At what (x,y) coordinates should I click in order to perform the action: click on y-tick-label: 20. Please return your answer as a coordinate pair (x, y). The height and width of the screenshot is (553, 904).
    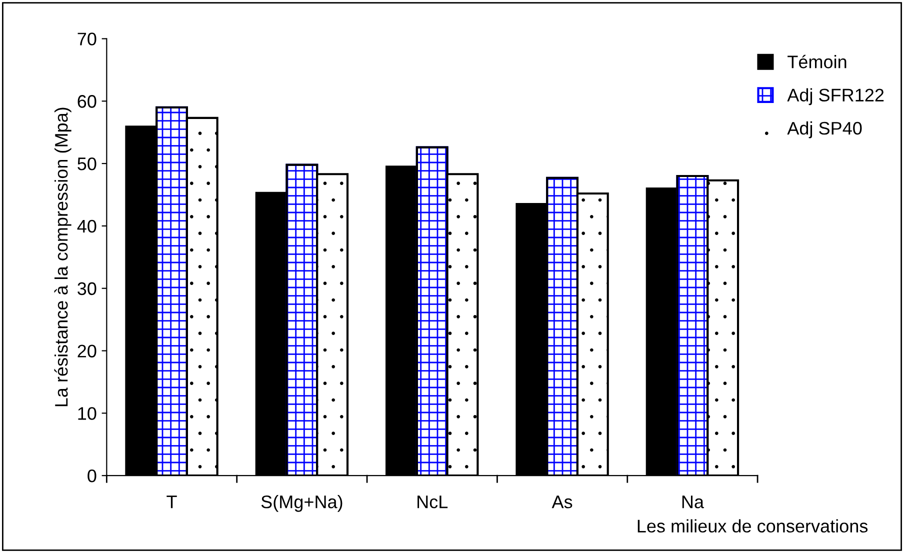
    Looking at the image, I should click on (87, 351).